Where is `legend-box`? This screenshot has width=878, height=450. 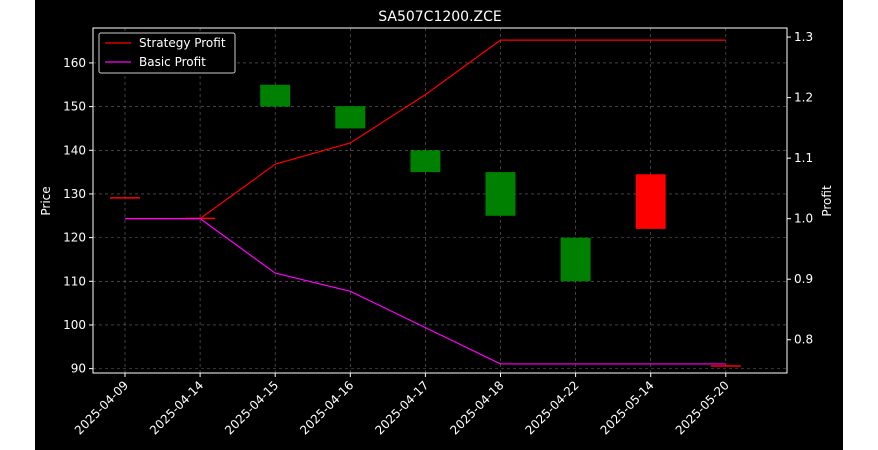 legend-box is located at coordinates (167, 53).